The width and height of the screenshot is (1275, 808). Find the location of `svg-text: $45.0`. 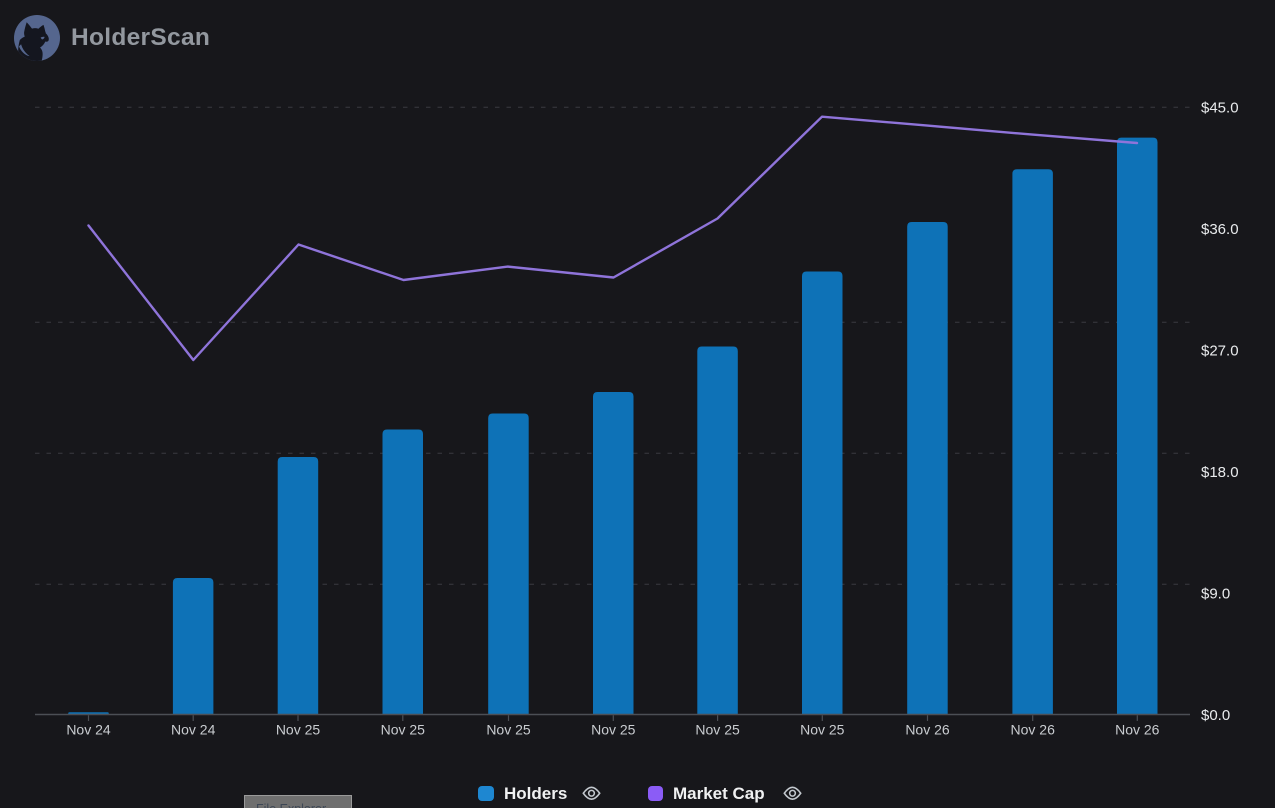

svg-text: $45.0 is located at coordinates (1220, 108).